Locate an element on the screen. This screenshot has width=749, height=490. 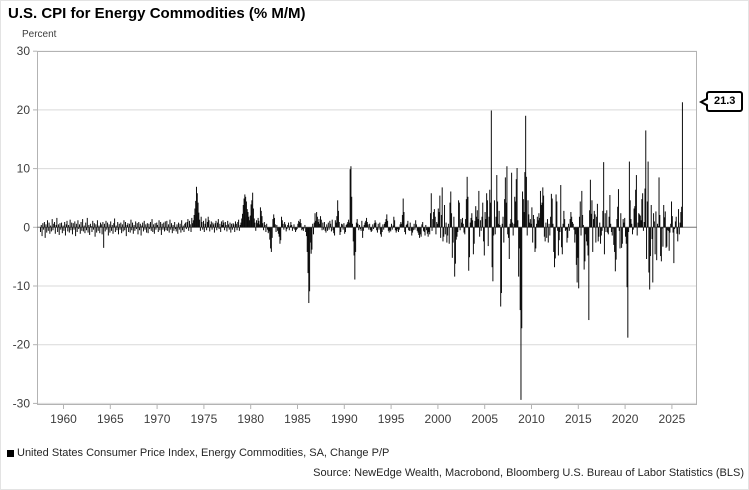
y-tick-label: -10 is located at coordinates (22, 286).